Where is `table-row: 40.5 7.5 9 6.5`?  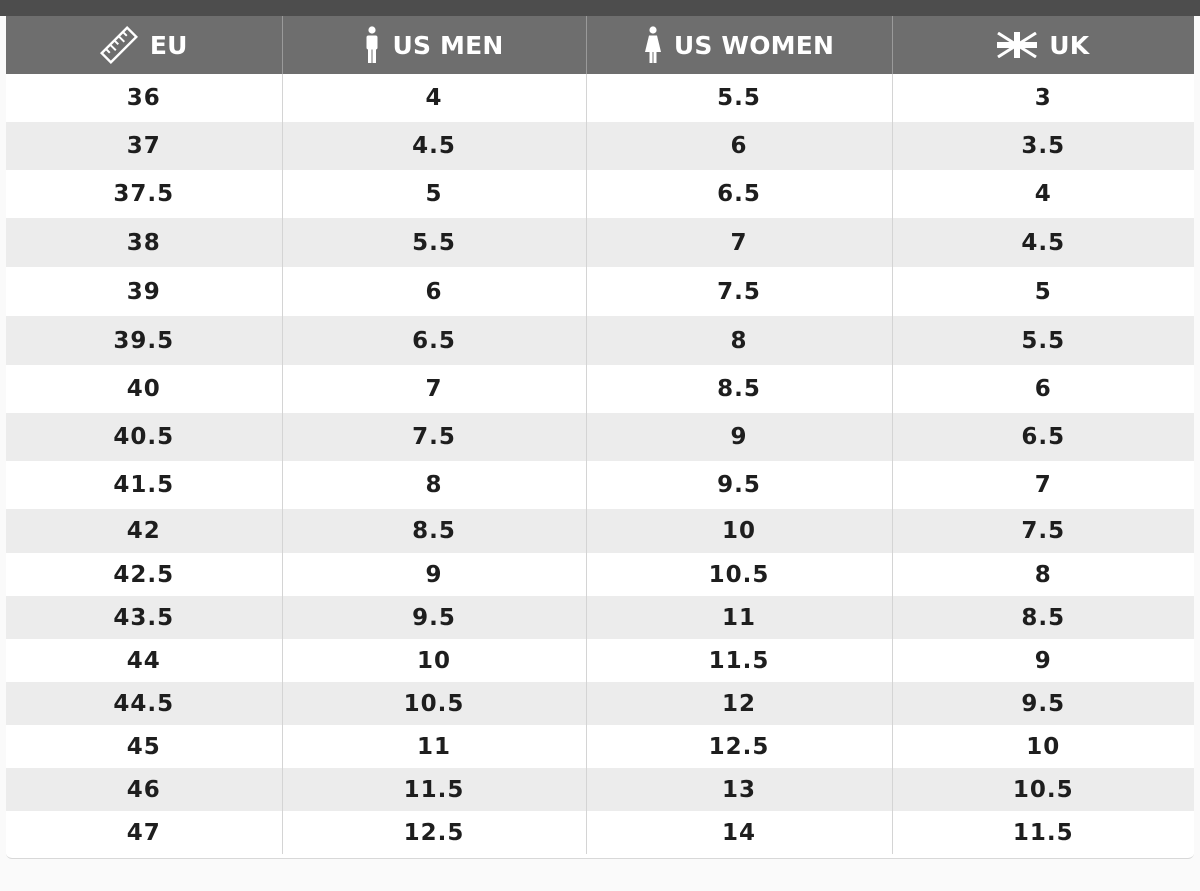
table-row: 40.5 7.5 9 6.5 is located at coordinates (600, 437).